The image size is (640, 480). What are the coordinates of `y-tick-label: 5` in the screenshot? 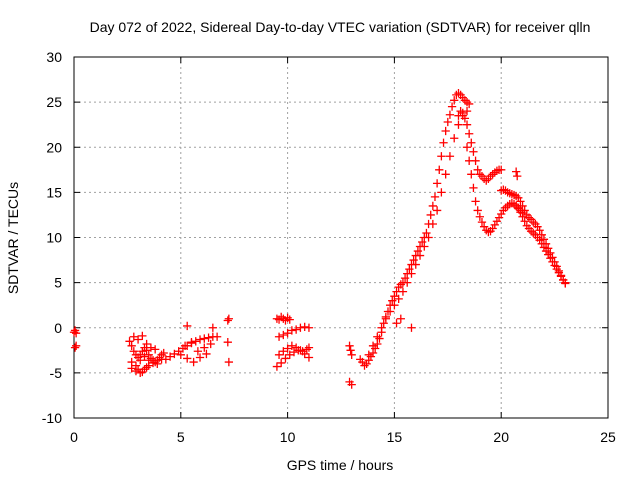 It's located at (58, 283).